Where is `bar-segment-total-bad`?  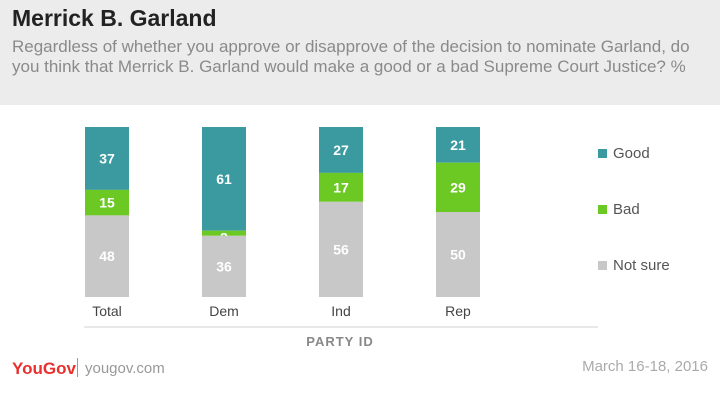
bar-segment-total-bad is located at coordinates (107, 202).